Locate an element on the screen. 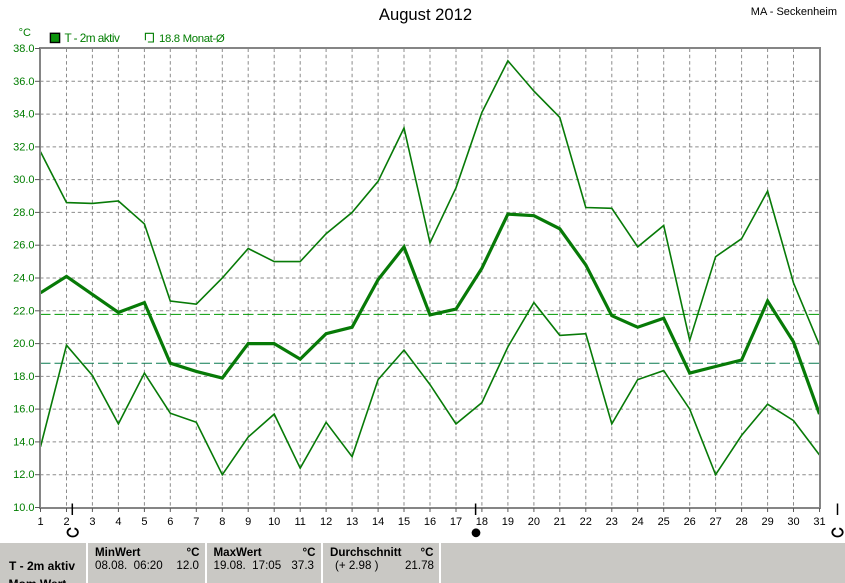  svg-text: 10 is located at coordinates (274, 522).